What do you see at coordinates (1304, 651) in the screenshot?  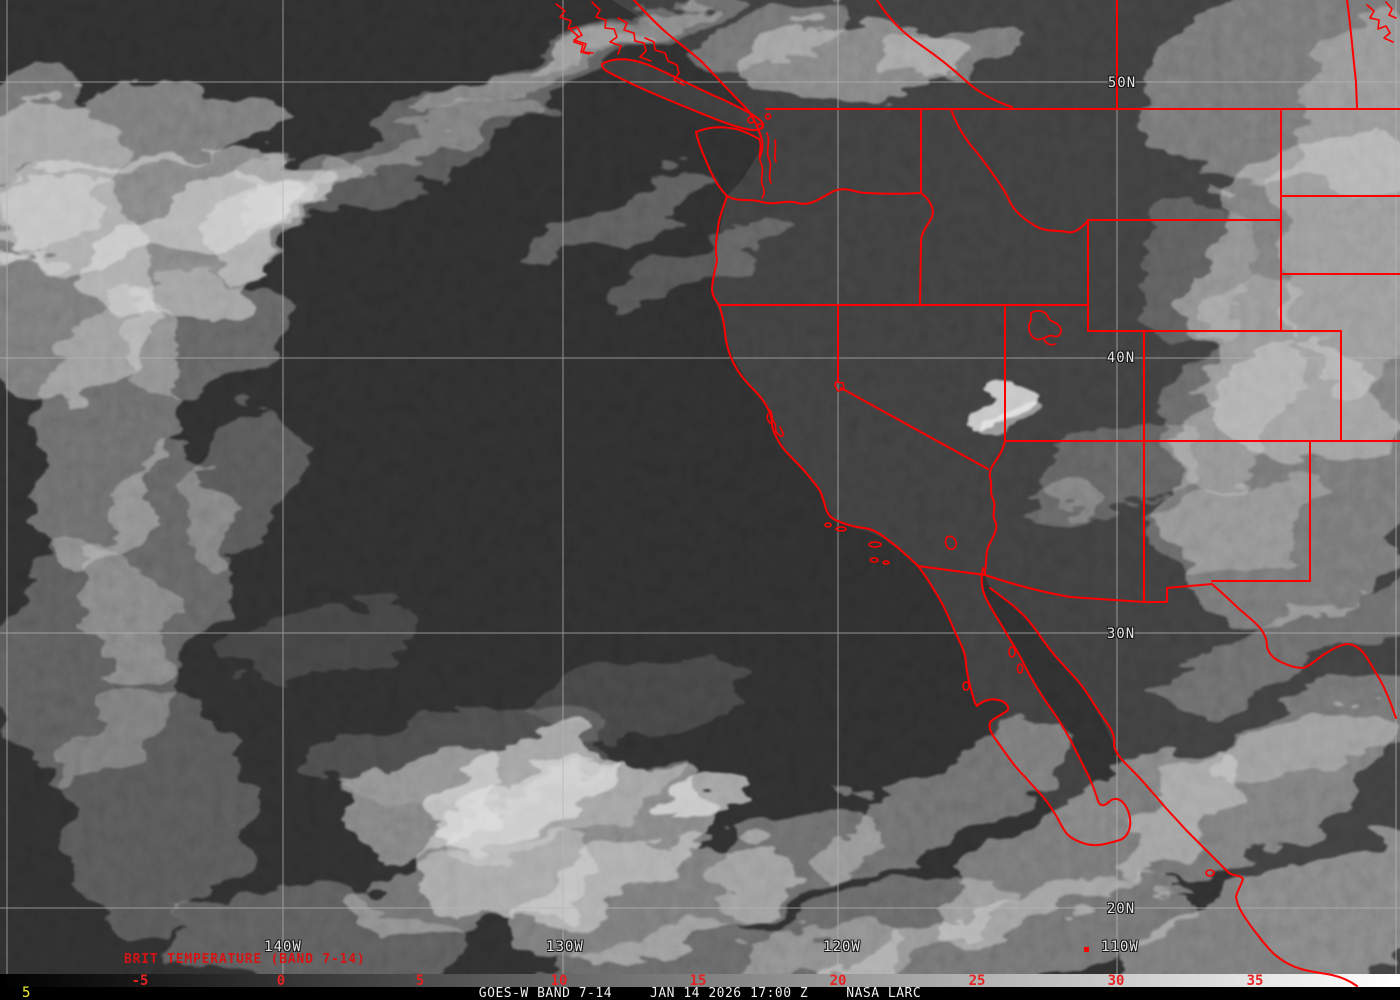 I see `rio-grande` at bounding box center [1304, 651].